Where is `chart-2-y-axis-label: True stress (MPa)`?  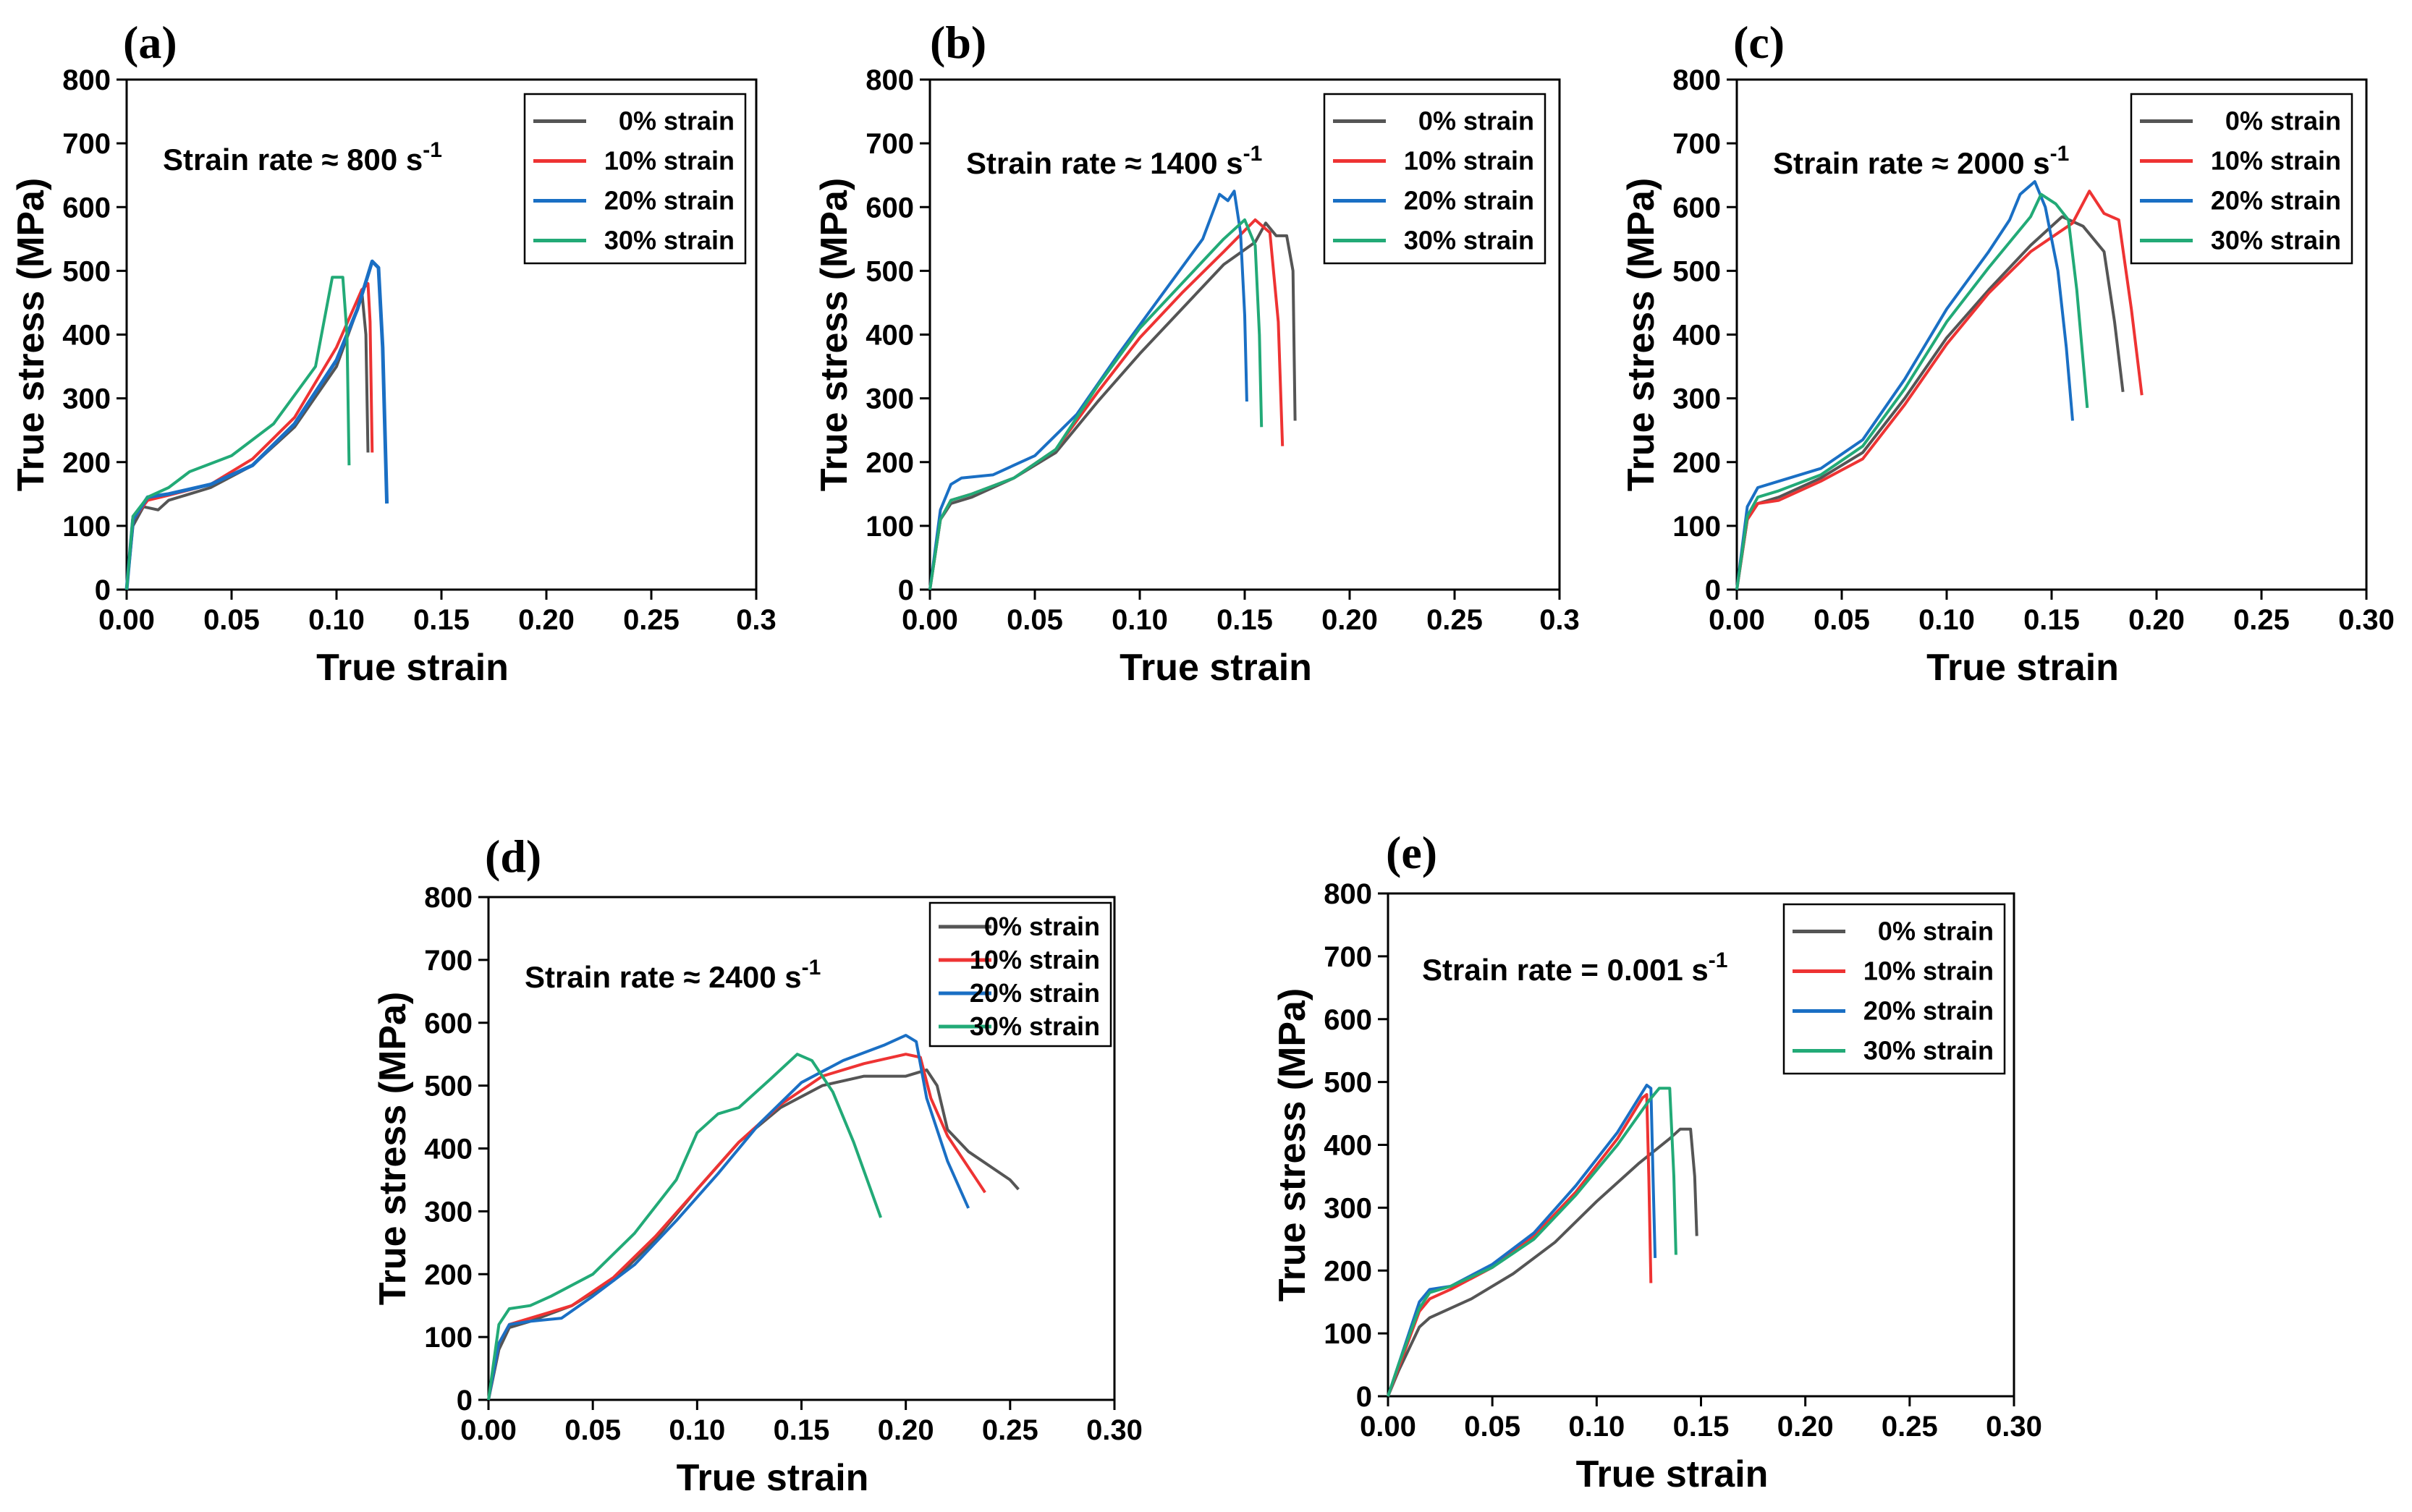
chart-2-y-axis-label: True stress (MPa) is located at coordinates (1641, 335).